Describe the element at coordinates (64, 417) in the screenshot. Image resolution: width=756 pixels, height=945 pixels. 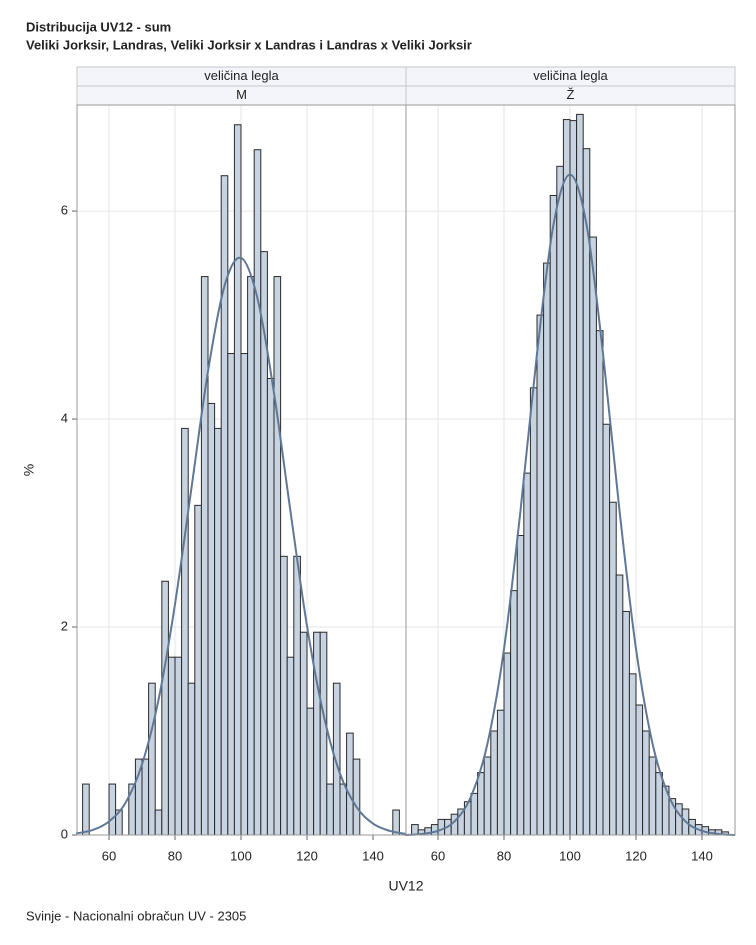
I see `y-tick-label: 4` at that location.